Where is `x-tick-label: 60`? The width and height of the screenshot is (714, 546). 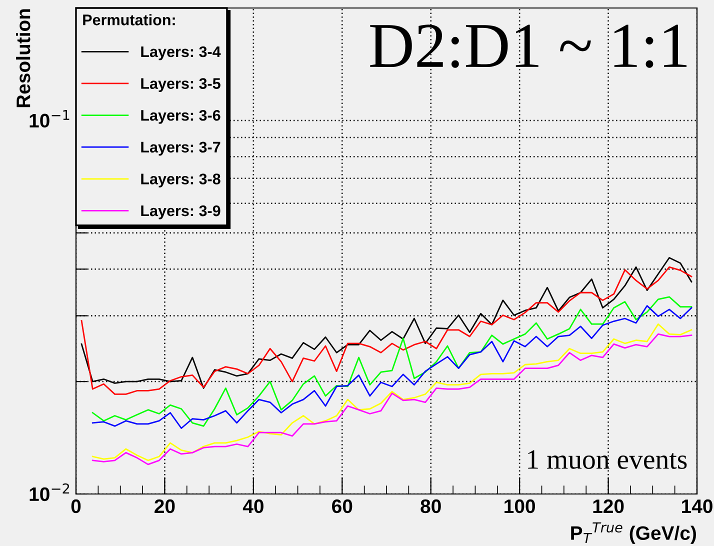
x-tick-label: 60 is located at coordinates (342, 506).